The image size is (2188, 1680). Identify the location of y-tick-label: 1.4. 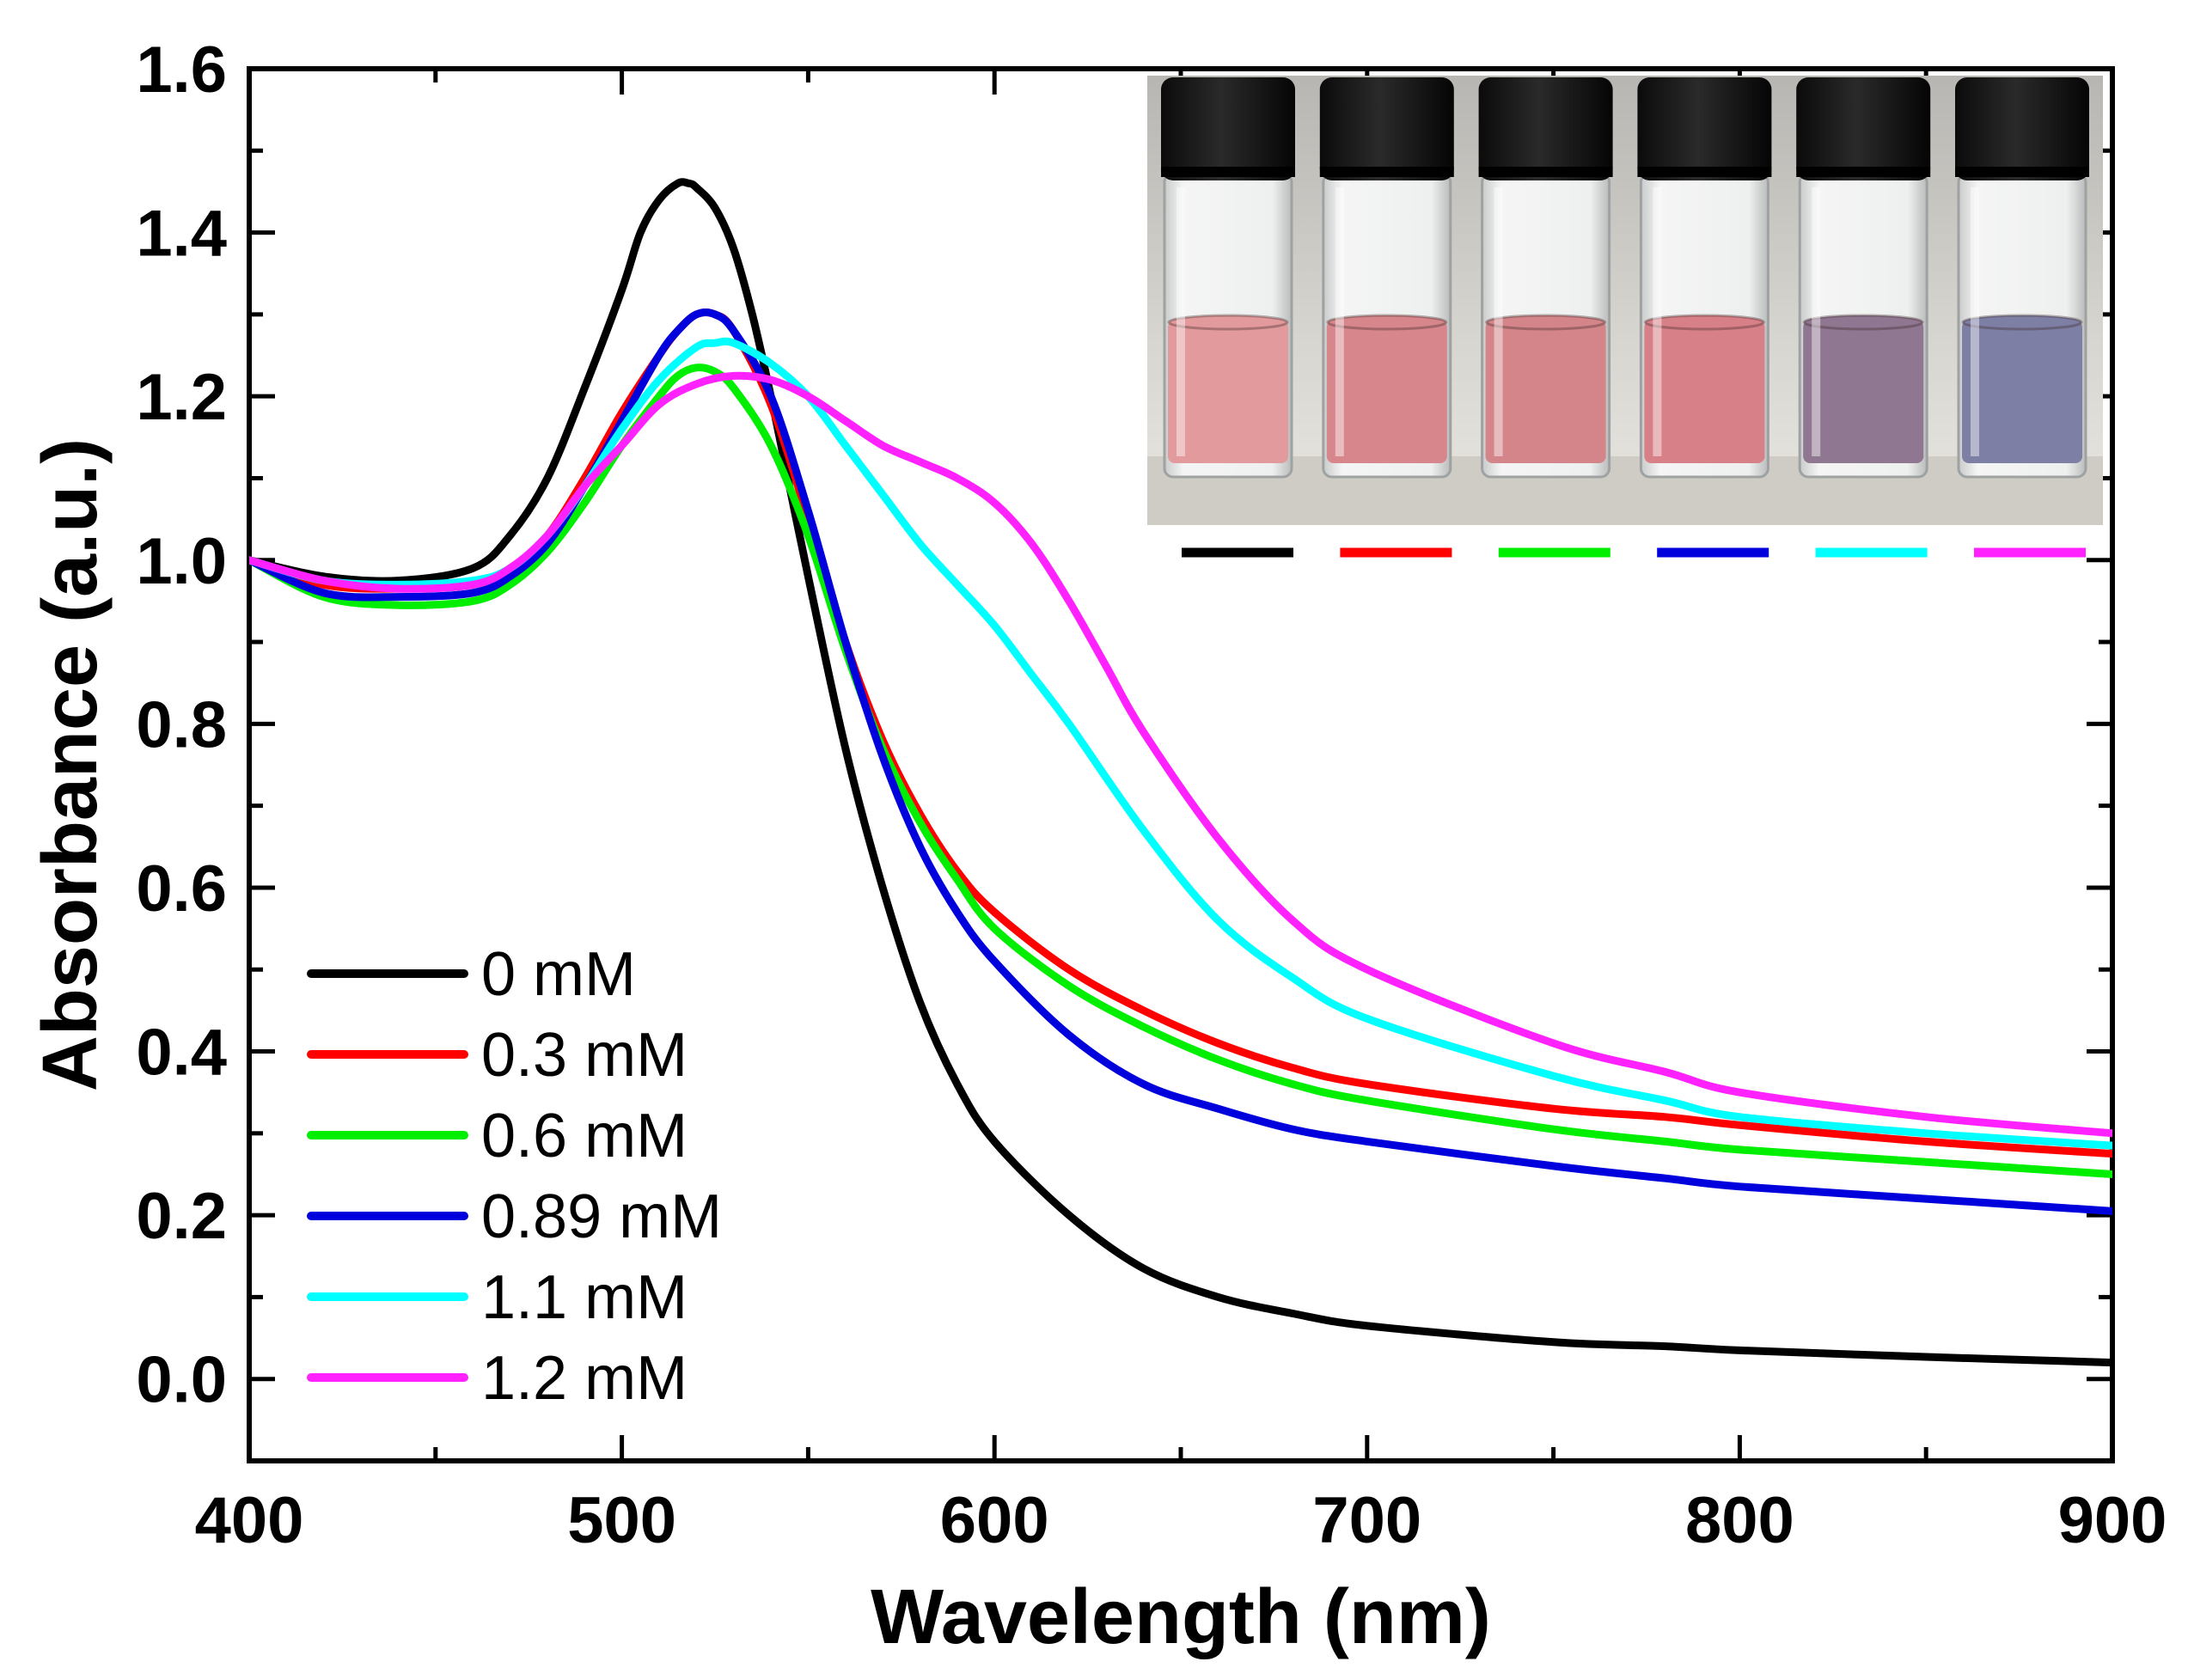
(181, 235).